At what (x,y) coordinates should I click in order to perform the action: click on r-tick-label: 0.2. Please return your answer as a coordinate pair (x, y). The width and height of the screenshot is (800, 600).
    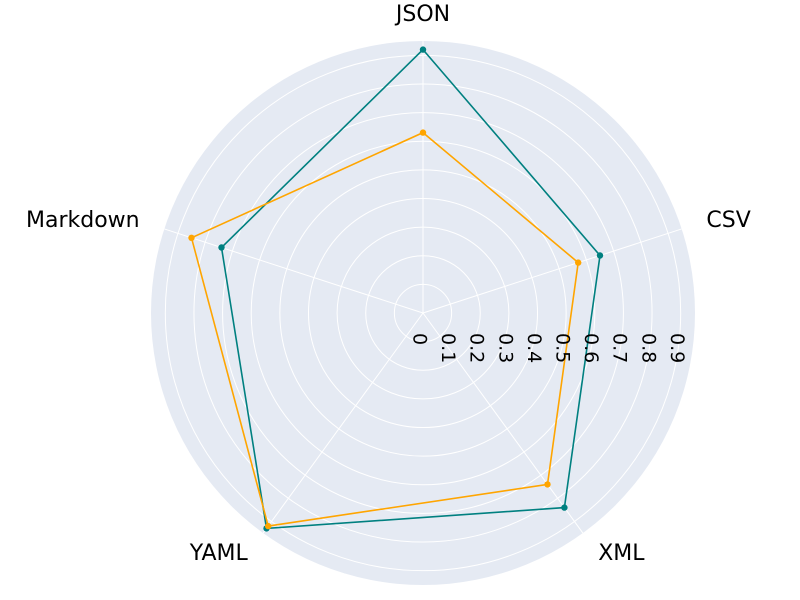
    Looking at the image, I should click on (477, 348).